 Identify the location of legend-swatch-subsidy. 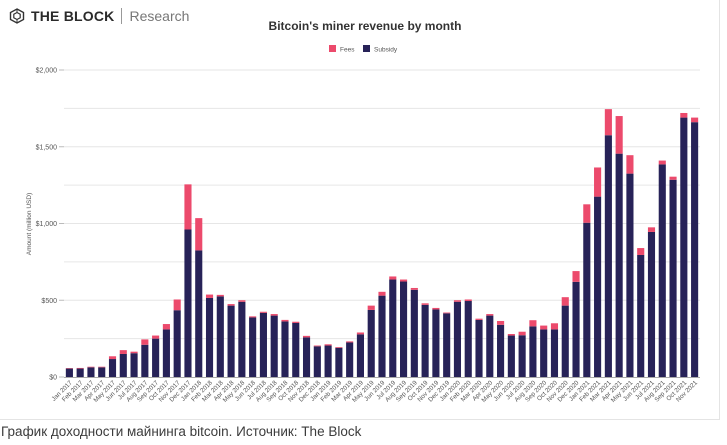
(366, 48).